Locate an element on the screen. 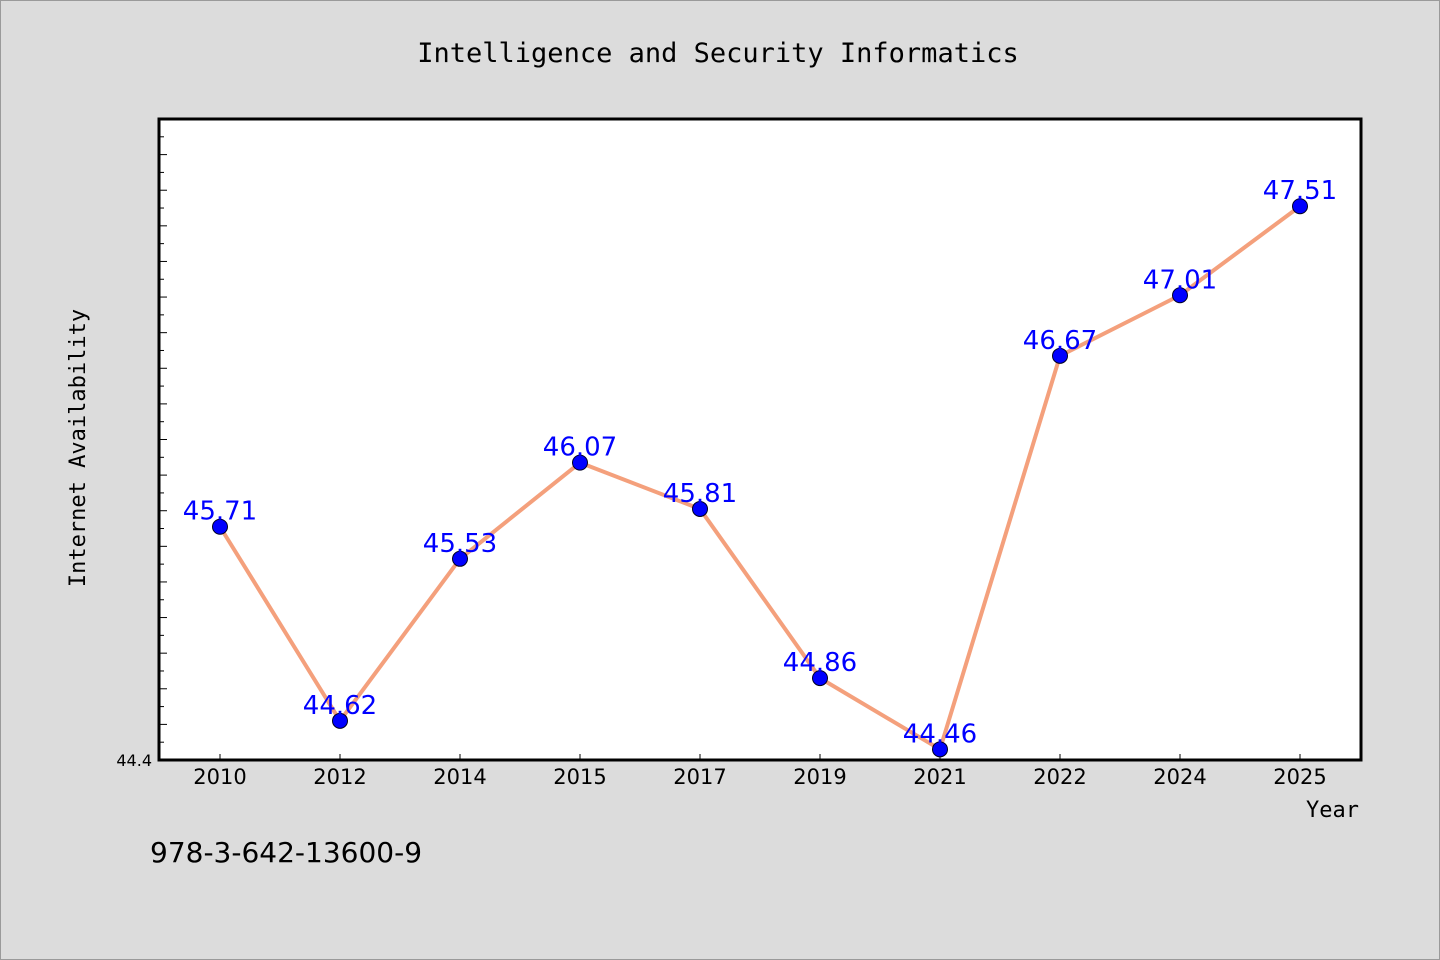 Image resolution: width=1440 pixels, height=960 pixels. y-tick-label: 44.4 is located at coordinates (134, 760).